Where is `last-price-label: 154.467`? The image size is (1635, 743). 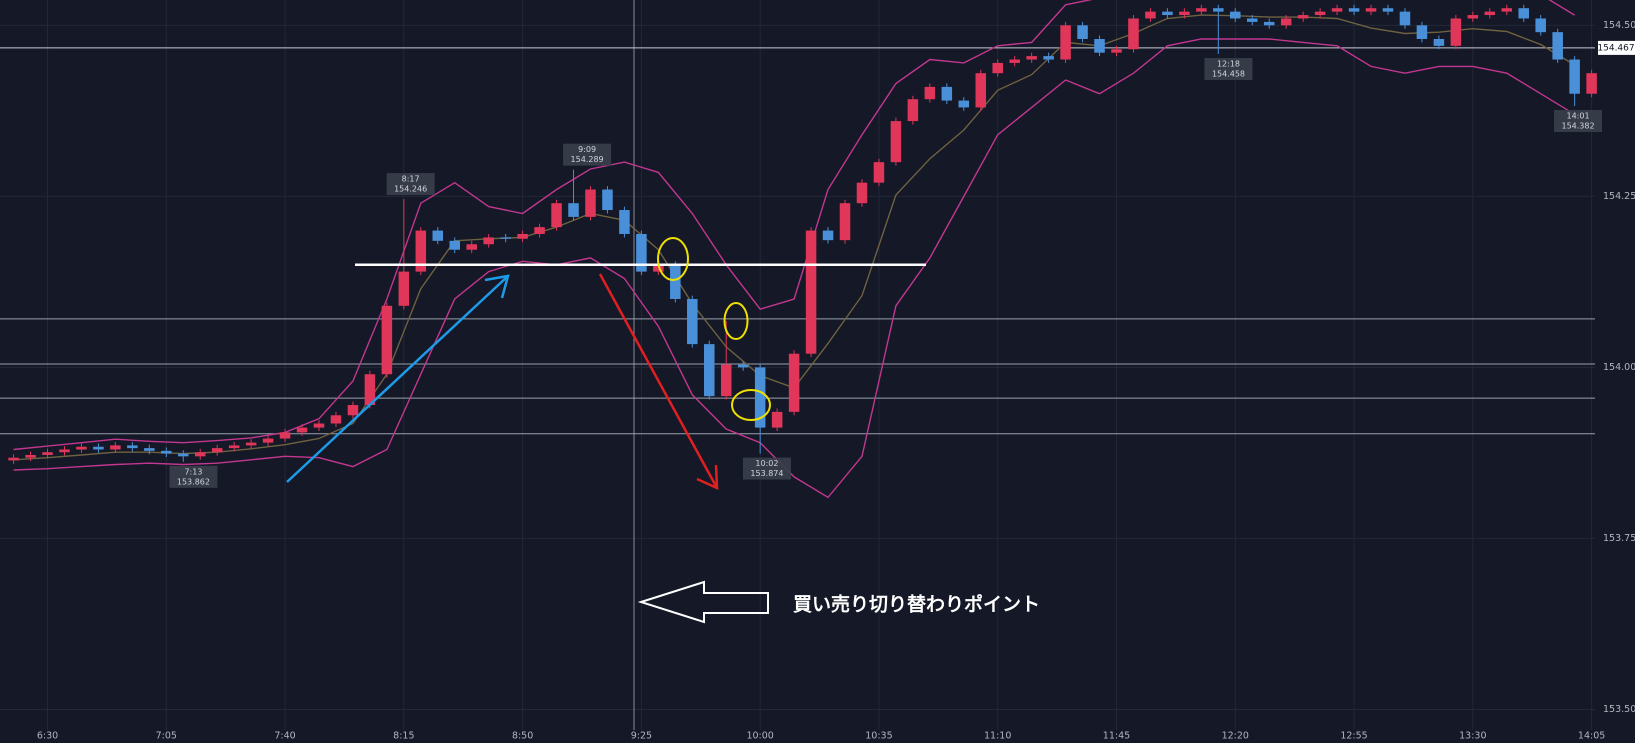 last-price-label: 154.467 is located at coordinates (1615, 48).